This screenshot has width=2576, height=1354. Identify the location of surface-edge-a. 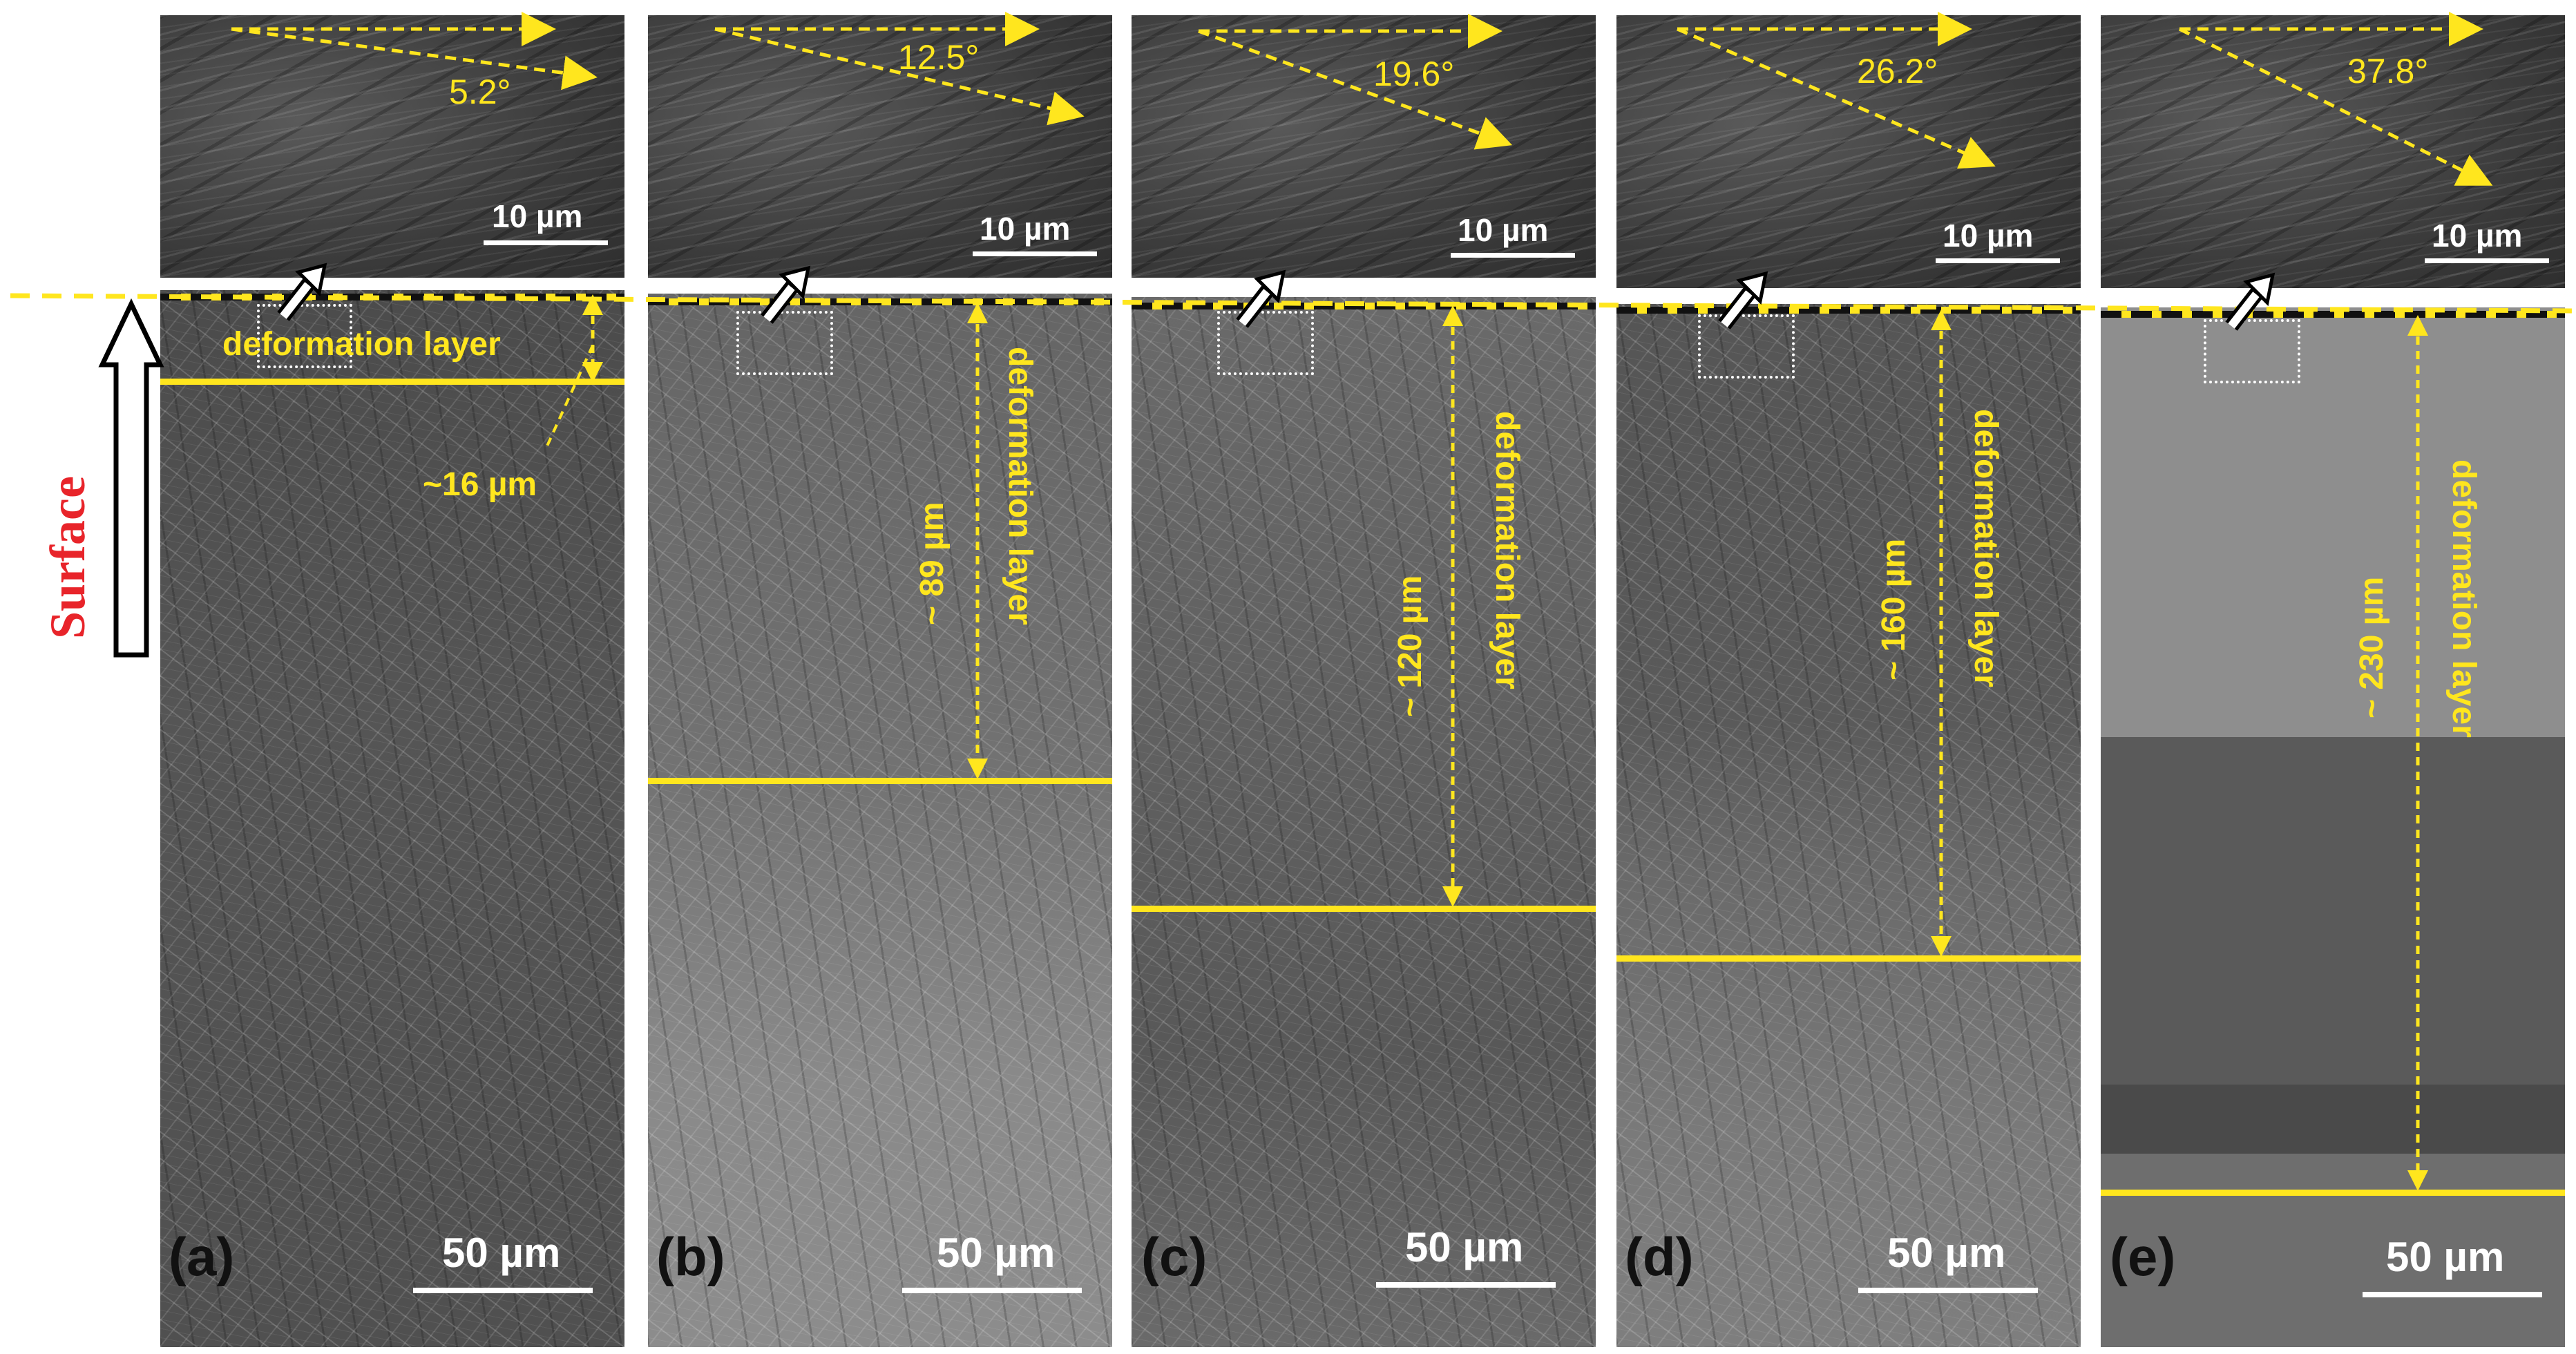
(392, 297).